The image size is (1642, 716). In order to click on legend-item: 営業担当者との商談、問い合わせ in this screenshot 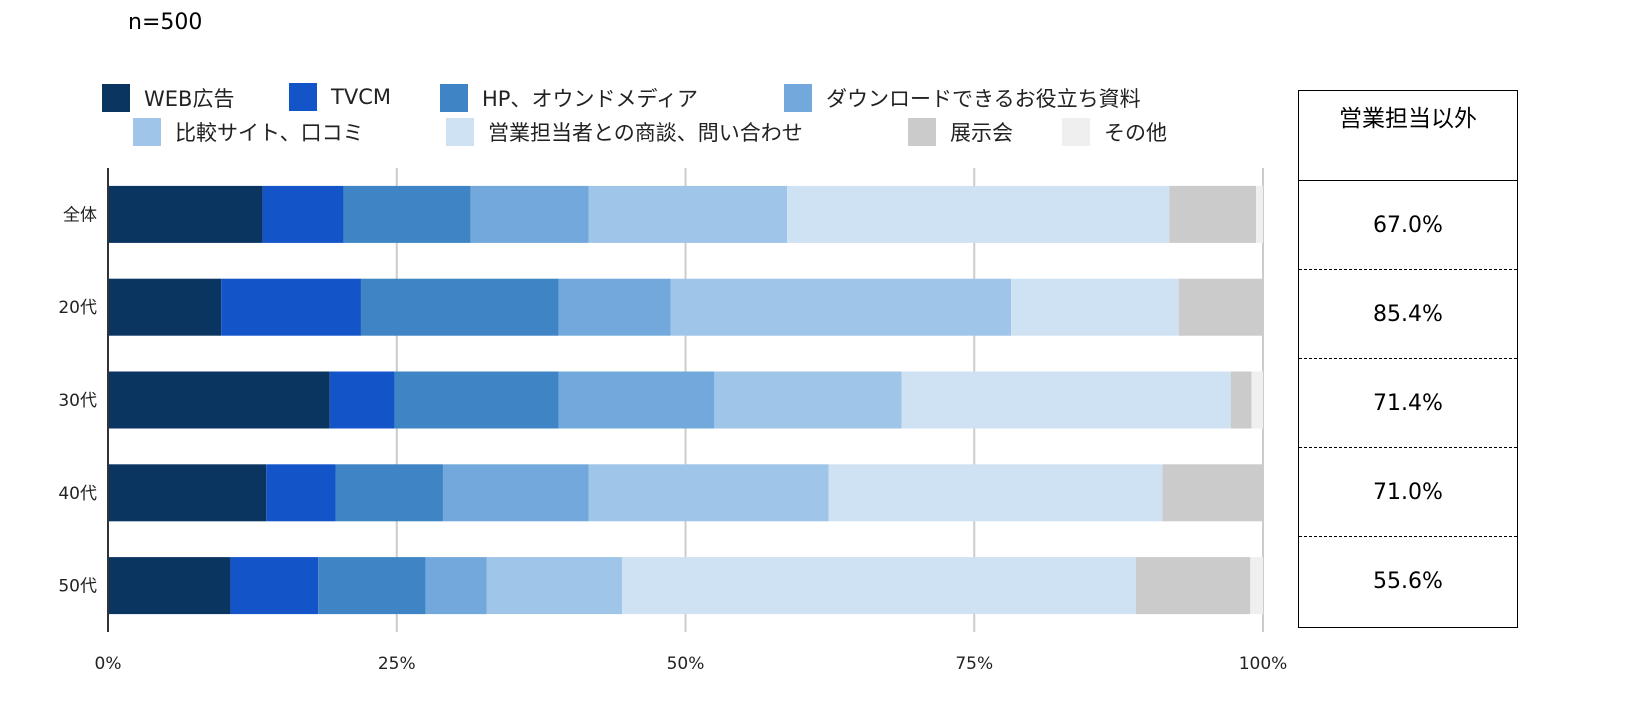, I will do `click(624, 132)`.